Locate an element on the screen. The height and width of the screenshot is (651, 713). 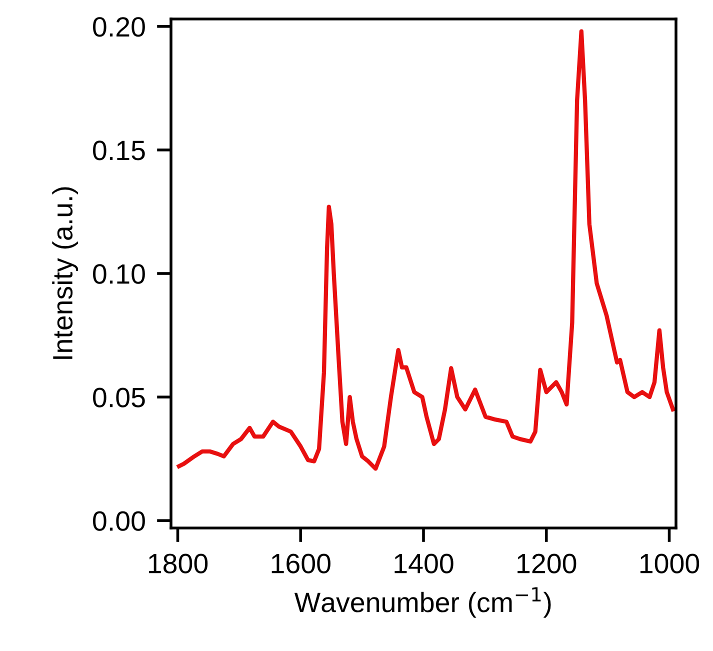
y-tick-label: 0.05 is located at coordinates (119, 398).